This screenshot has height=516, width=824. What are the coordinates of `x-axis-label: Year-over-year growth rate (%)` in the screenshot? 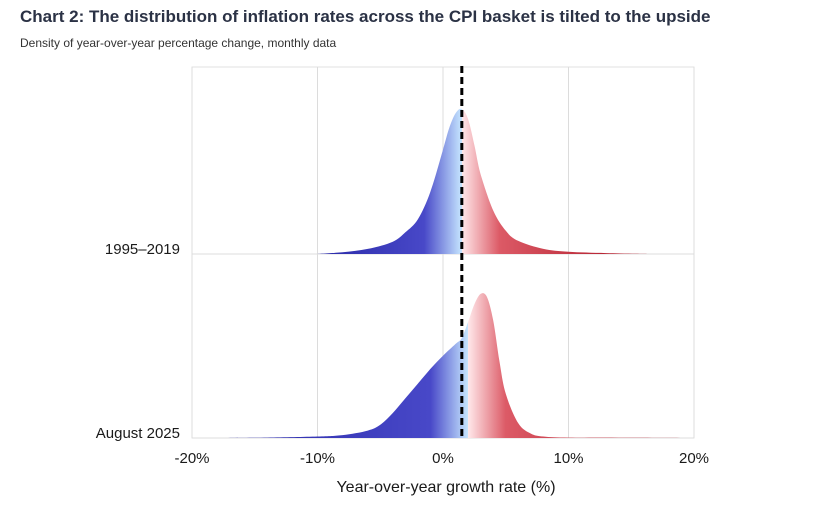 It's located at (445, 487).